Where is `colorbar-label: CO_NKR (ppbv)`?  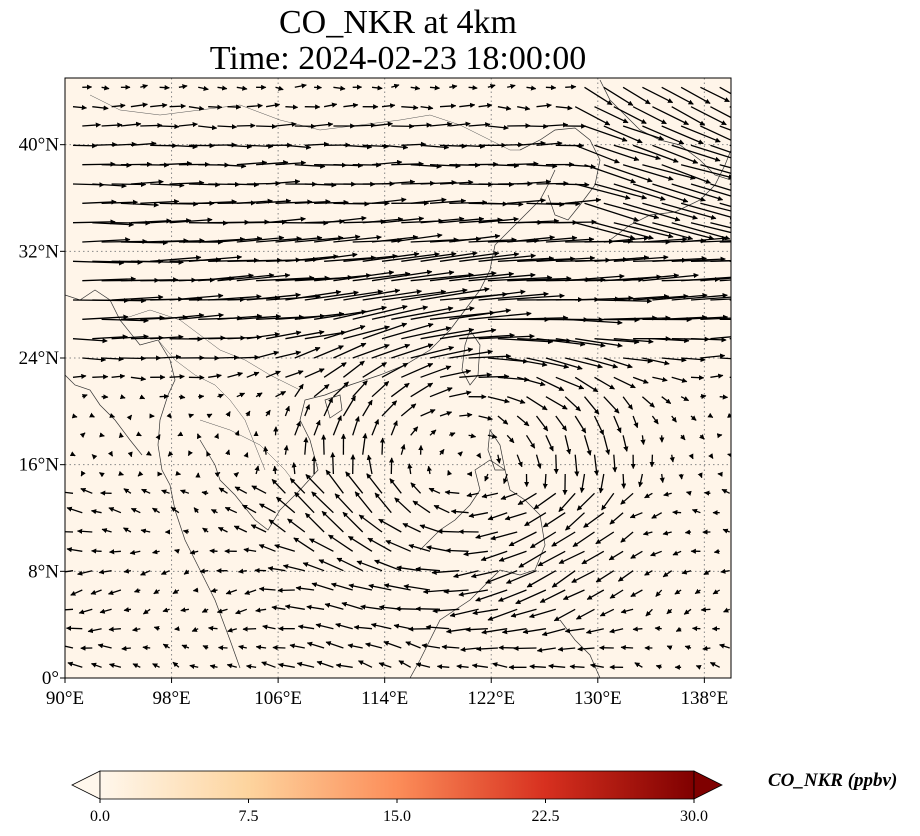
colorbar-label: CO_NKR (ppbv) is located at coordinates (833, 780).